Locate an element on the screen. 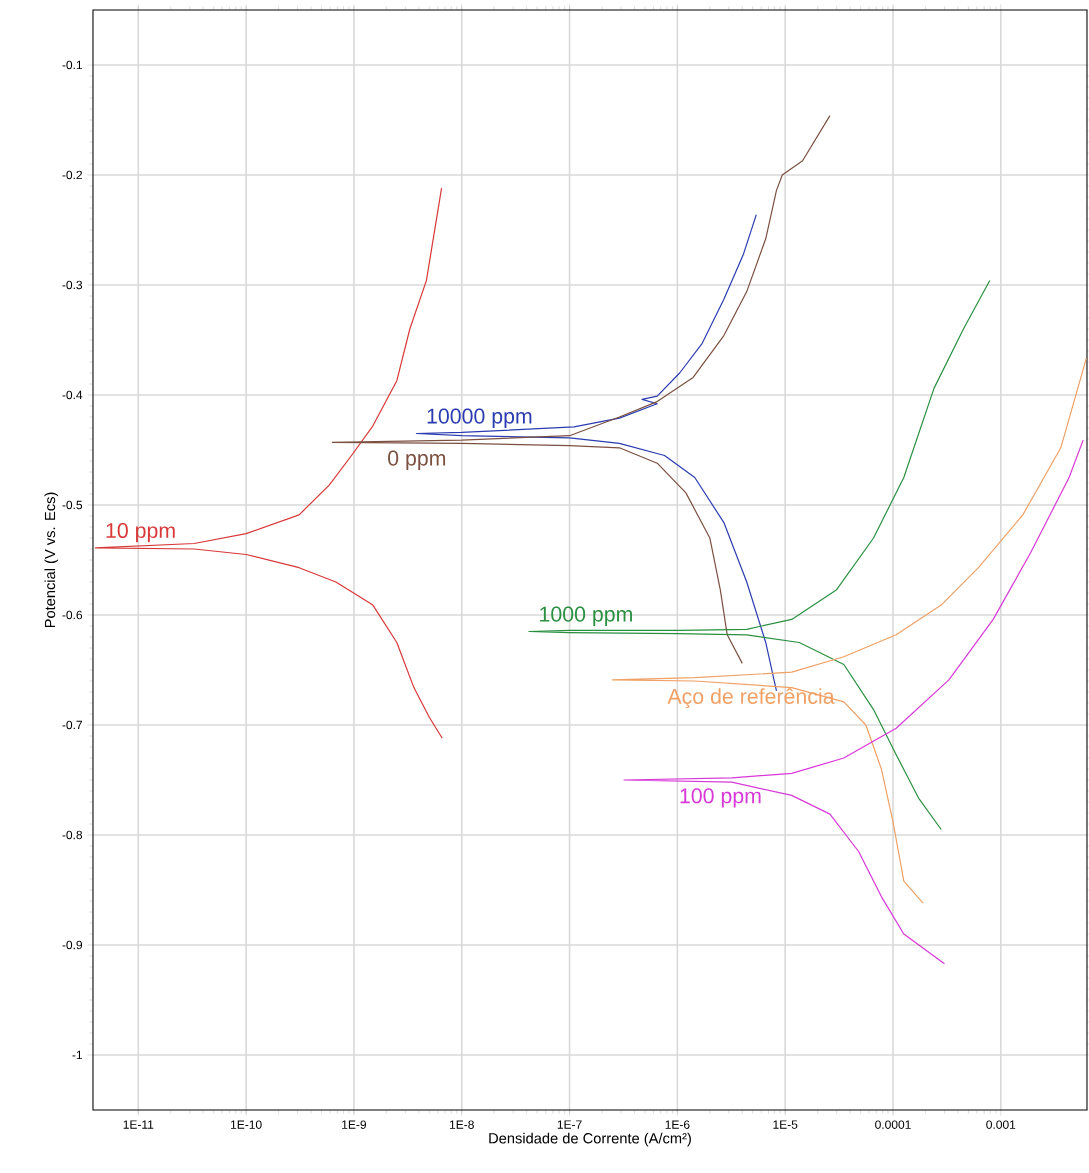  y-tick-label: -0.5 is located at coordinates (72, 505).